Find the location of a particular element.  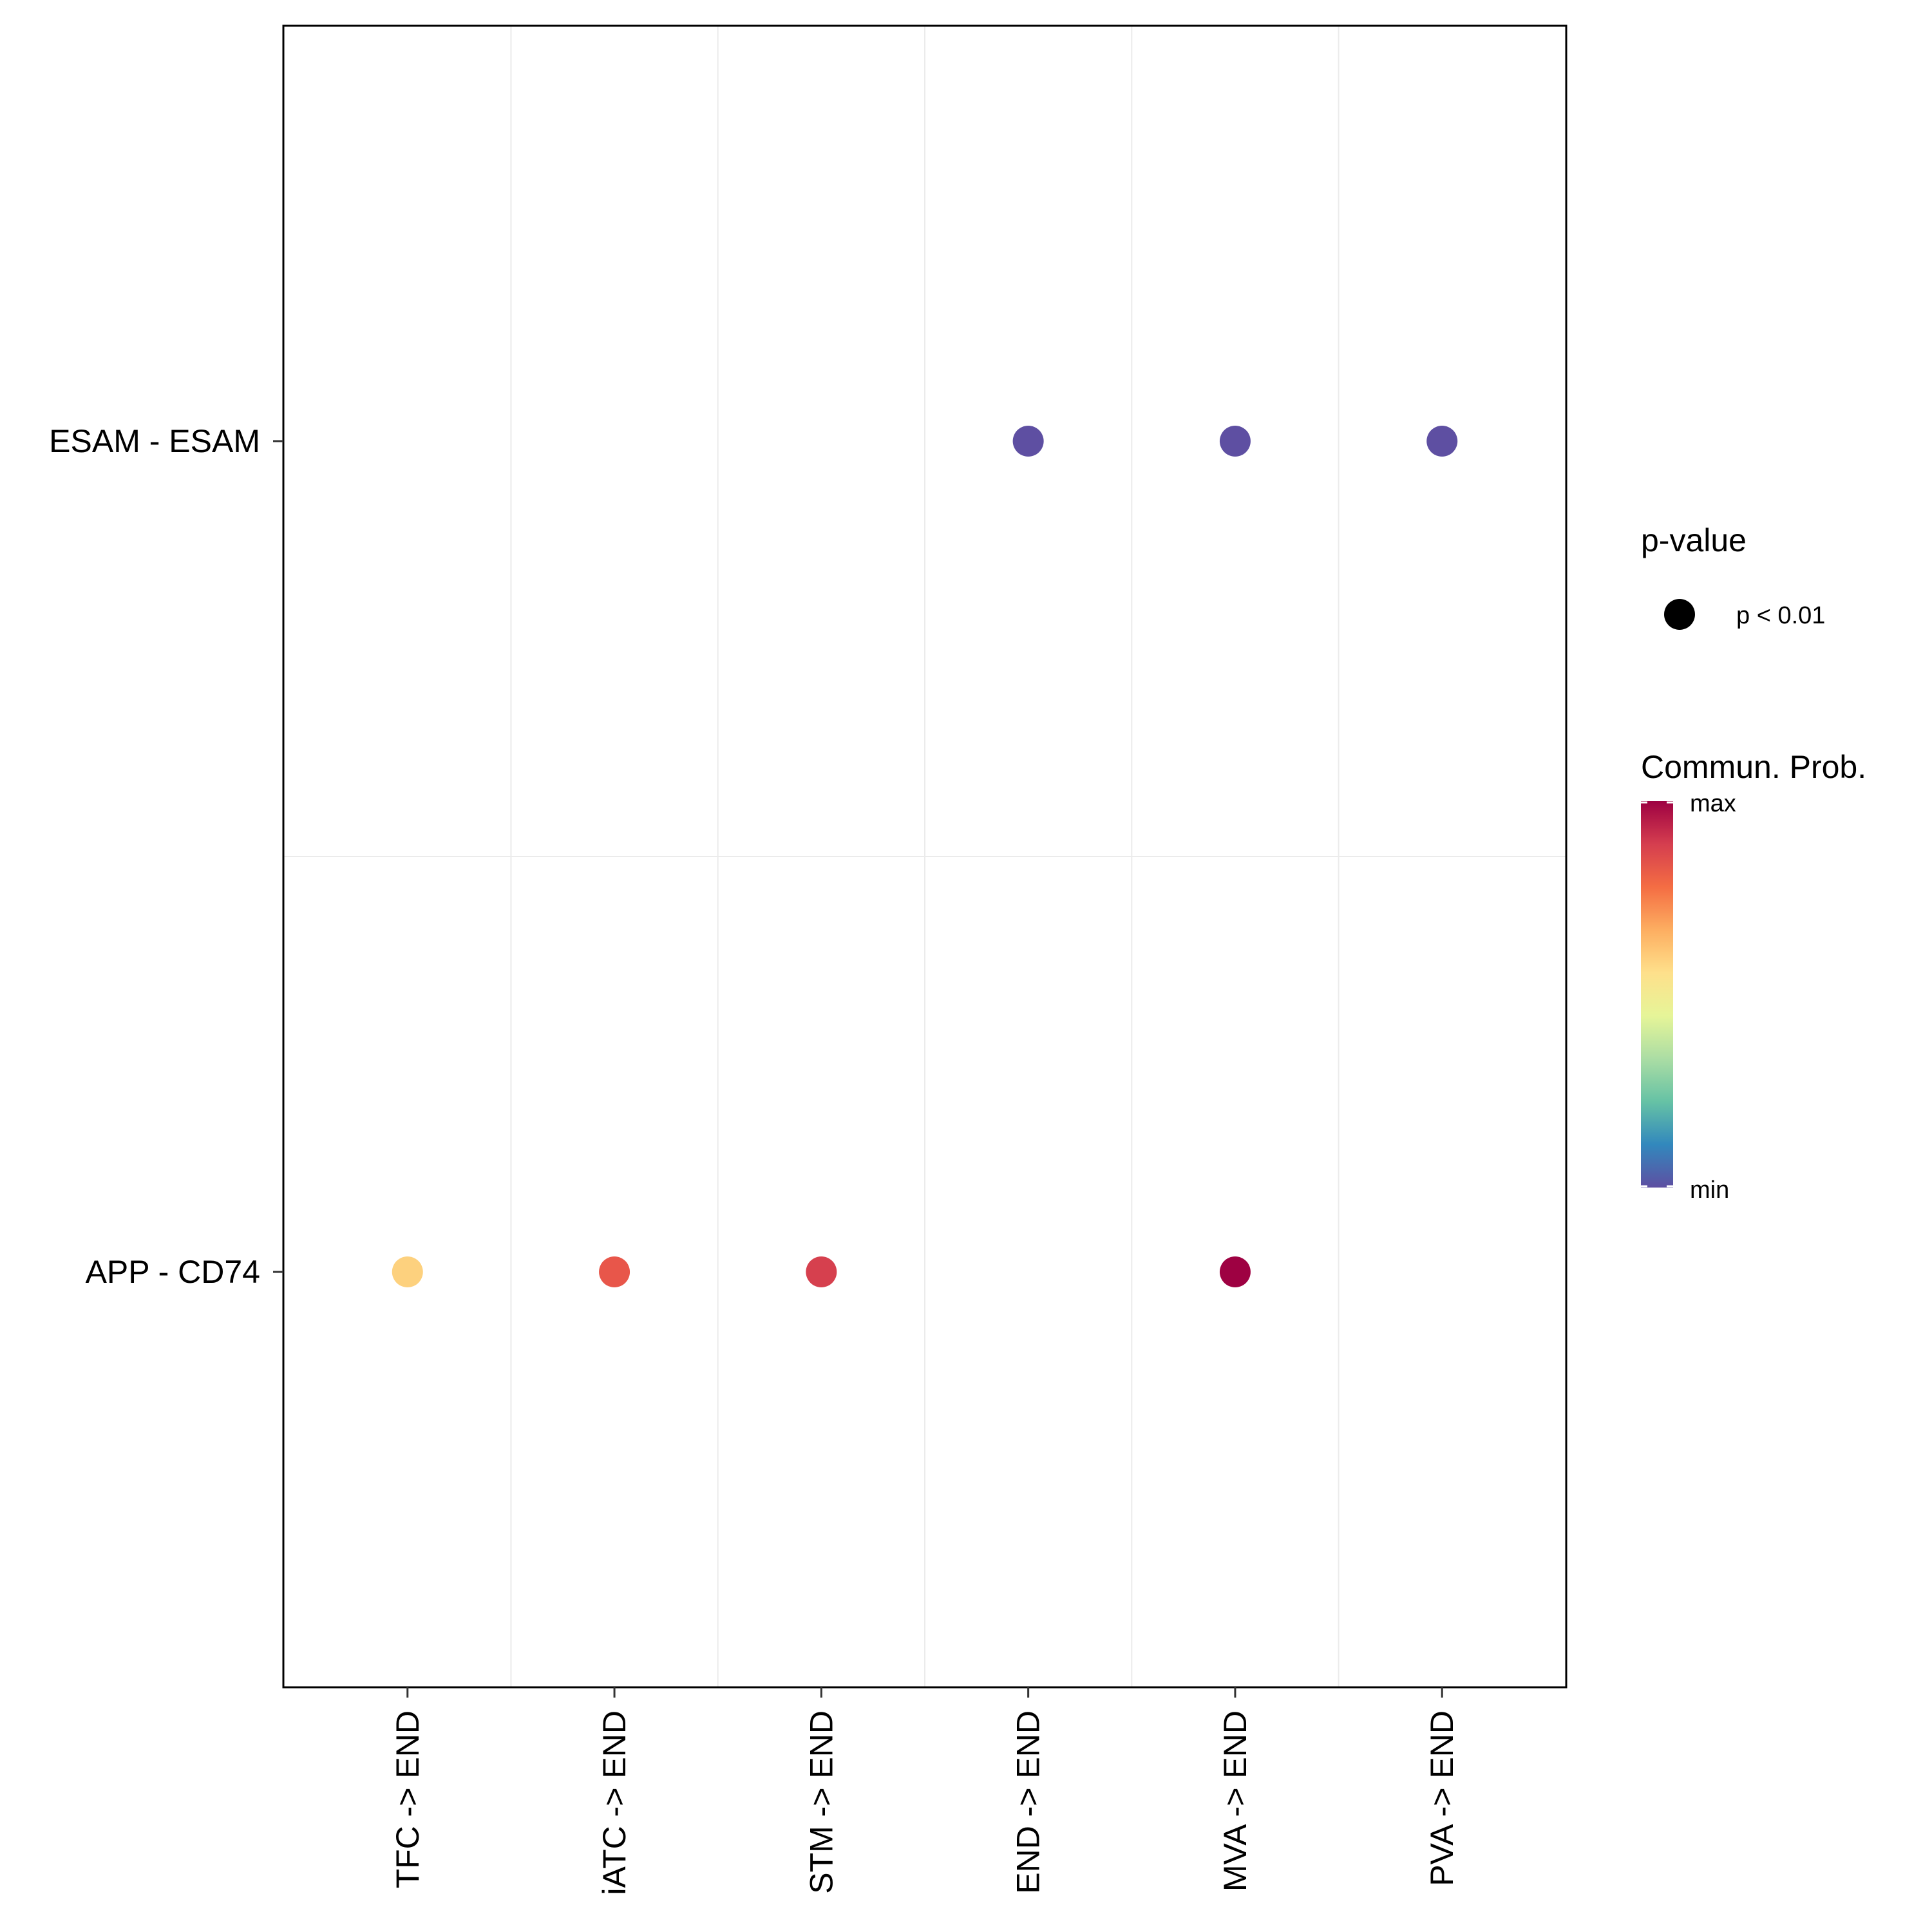

point-esam-esam-pva-end is located at coordinates (1442, 442).